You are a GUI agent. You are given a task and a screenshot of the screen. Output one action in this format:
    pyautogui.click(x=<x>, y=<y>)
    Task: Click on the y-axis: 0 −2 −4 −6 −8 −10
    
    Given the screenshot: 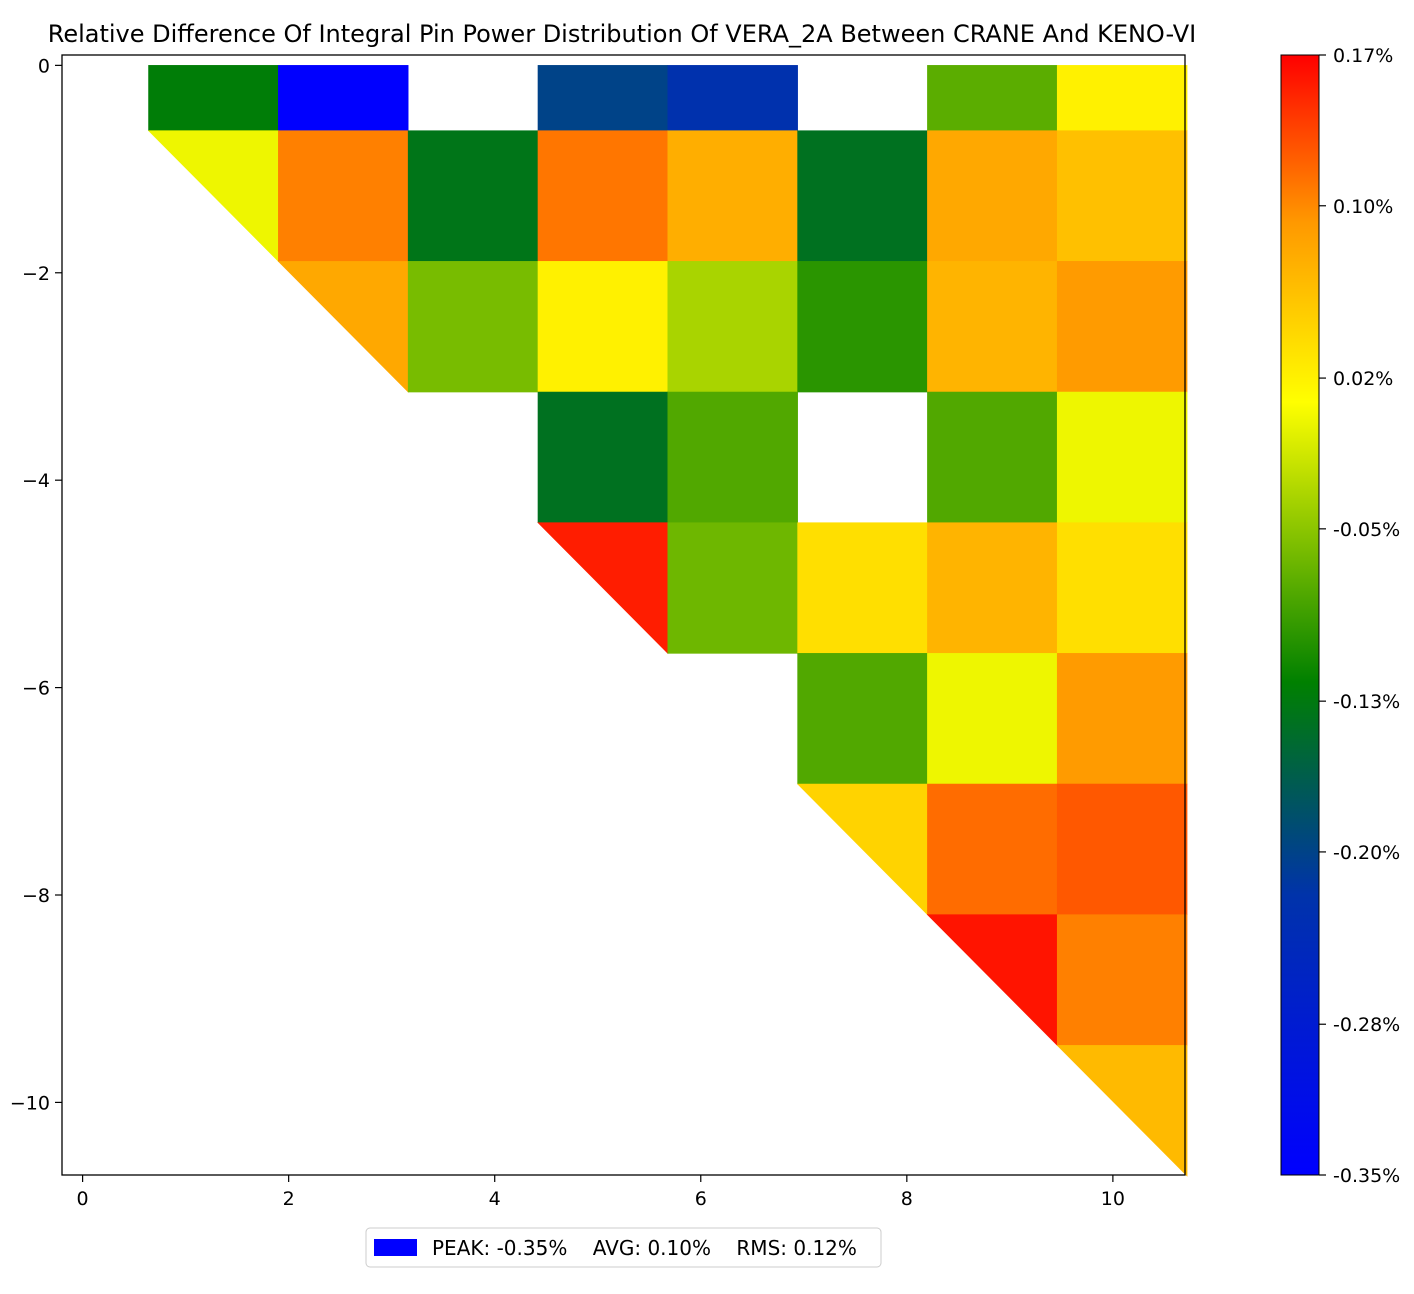 What is the action you would take?
    pyautogui.click(x=36, y=584)
    